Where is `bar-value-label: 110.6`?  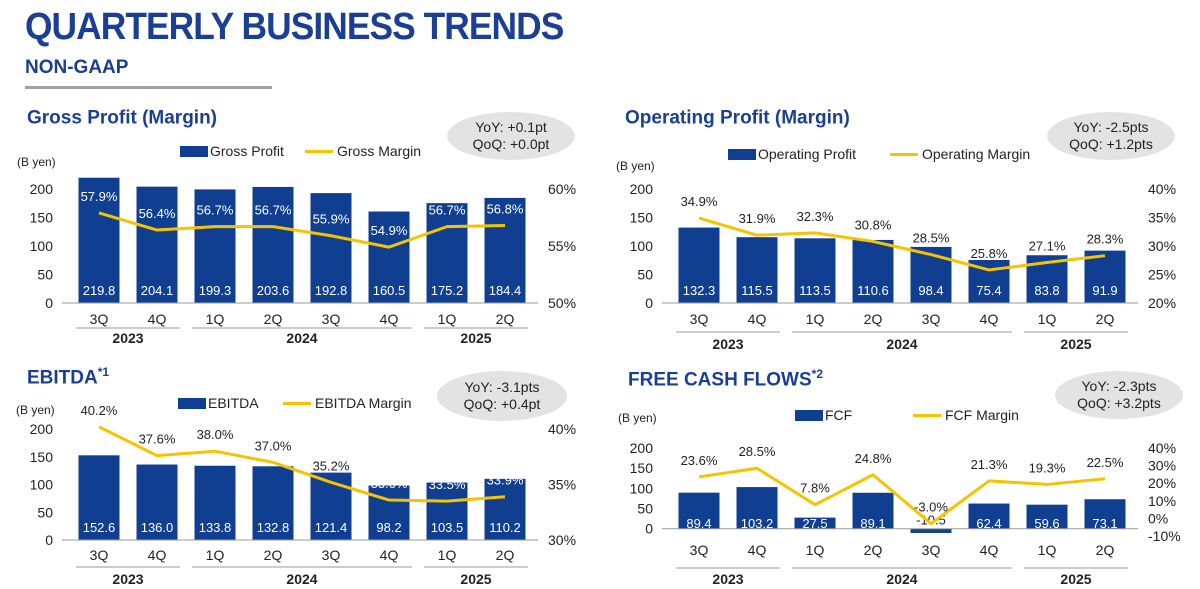
bar-value-label: 110.6 is located at coordinates (873, 290).